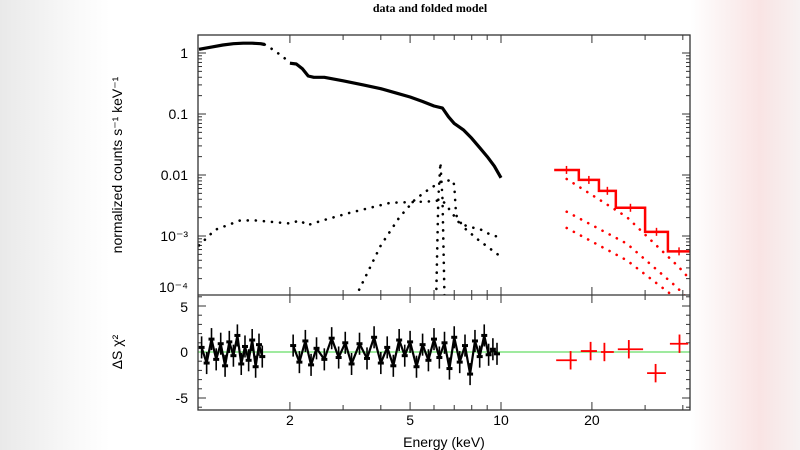 The width and height of the screenshot is (800, 450). I want to click on xis-model-broad-line-line, so click(427, 236).